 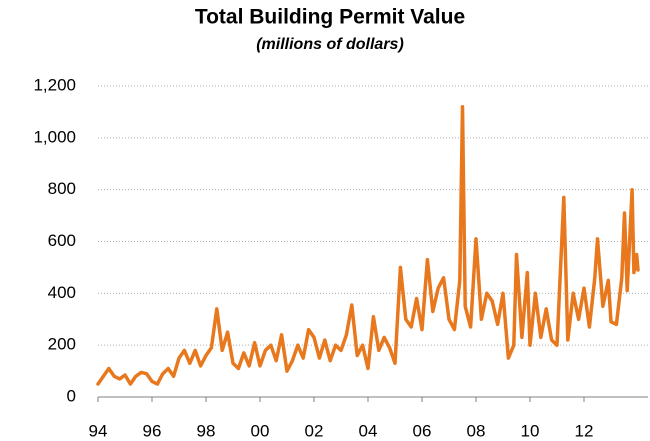 What do you see at coordinates (206, 430) in the screenshot?
I see `x-tick-label: 98` at bounding box center [206, 430].